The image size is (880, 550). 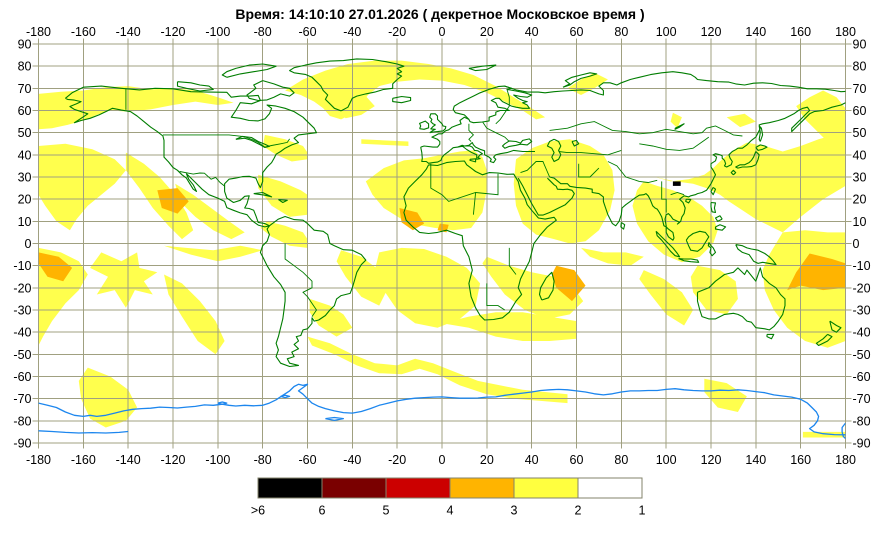 What do you see at coordinates (25, 89) in the screenshot?
I see `lat-tick-label-left: 70` at bounding box center [25, 89].